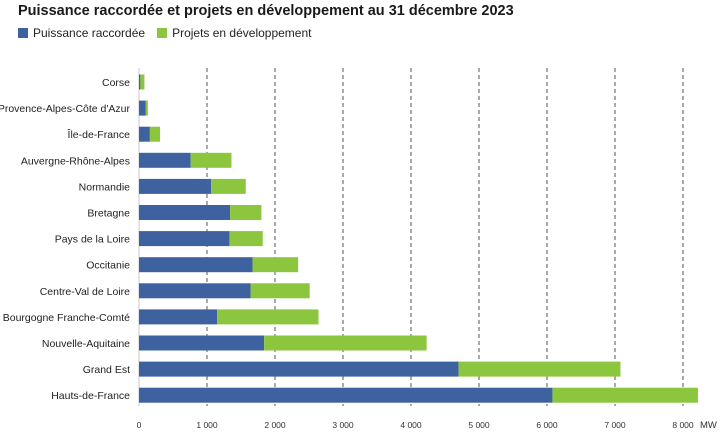 This screenshot has width=722, height=436. Describe the element at coordinates (683, 425) in the screenshot. I see `x-tick-label-8: 8 000` at that location.